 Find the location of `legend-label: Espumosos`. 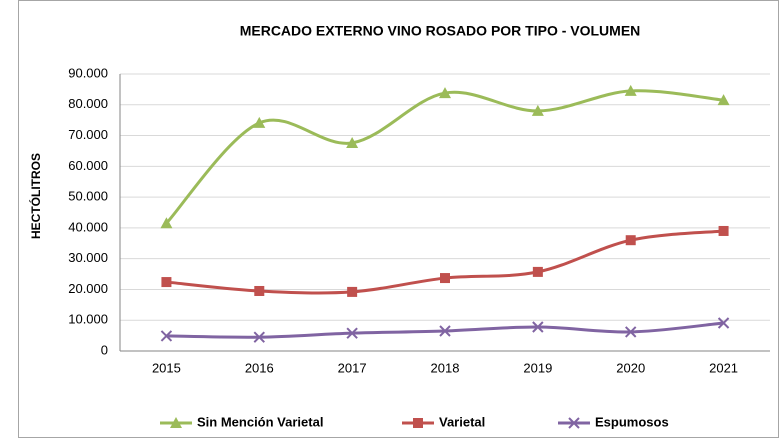

legend-label: Espumosos is located at coordinates (632, 421).